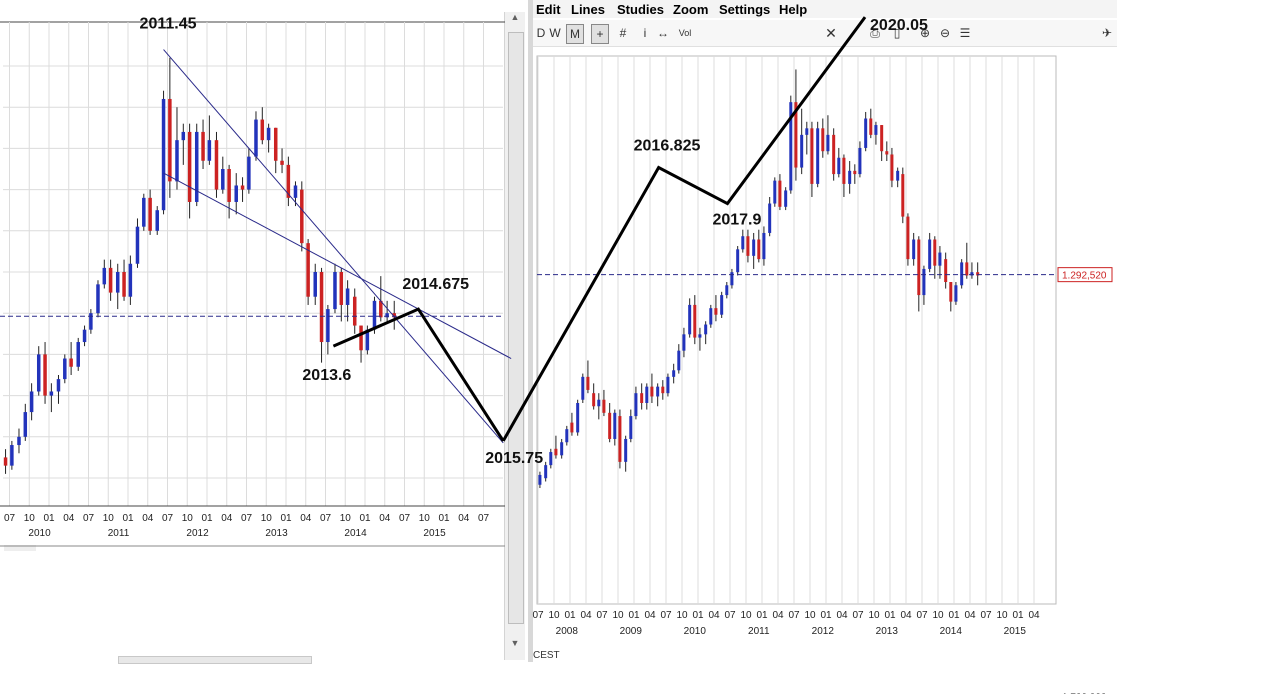 This screenshot has height=694, width=1274. Describe the element at coordinates (554, 615) in the screenshot. I see `right-x-month-label: 10` at that location.